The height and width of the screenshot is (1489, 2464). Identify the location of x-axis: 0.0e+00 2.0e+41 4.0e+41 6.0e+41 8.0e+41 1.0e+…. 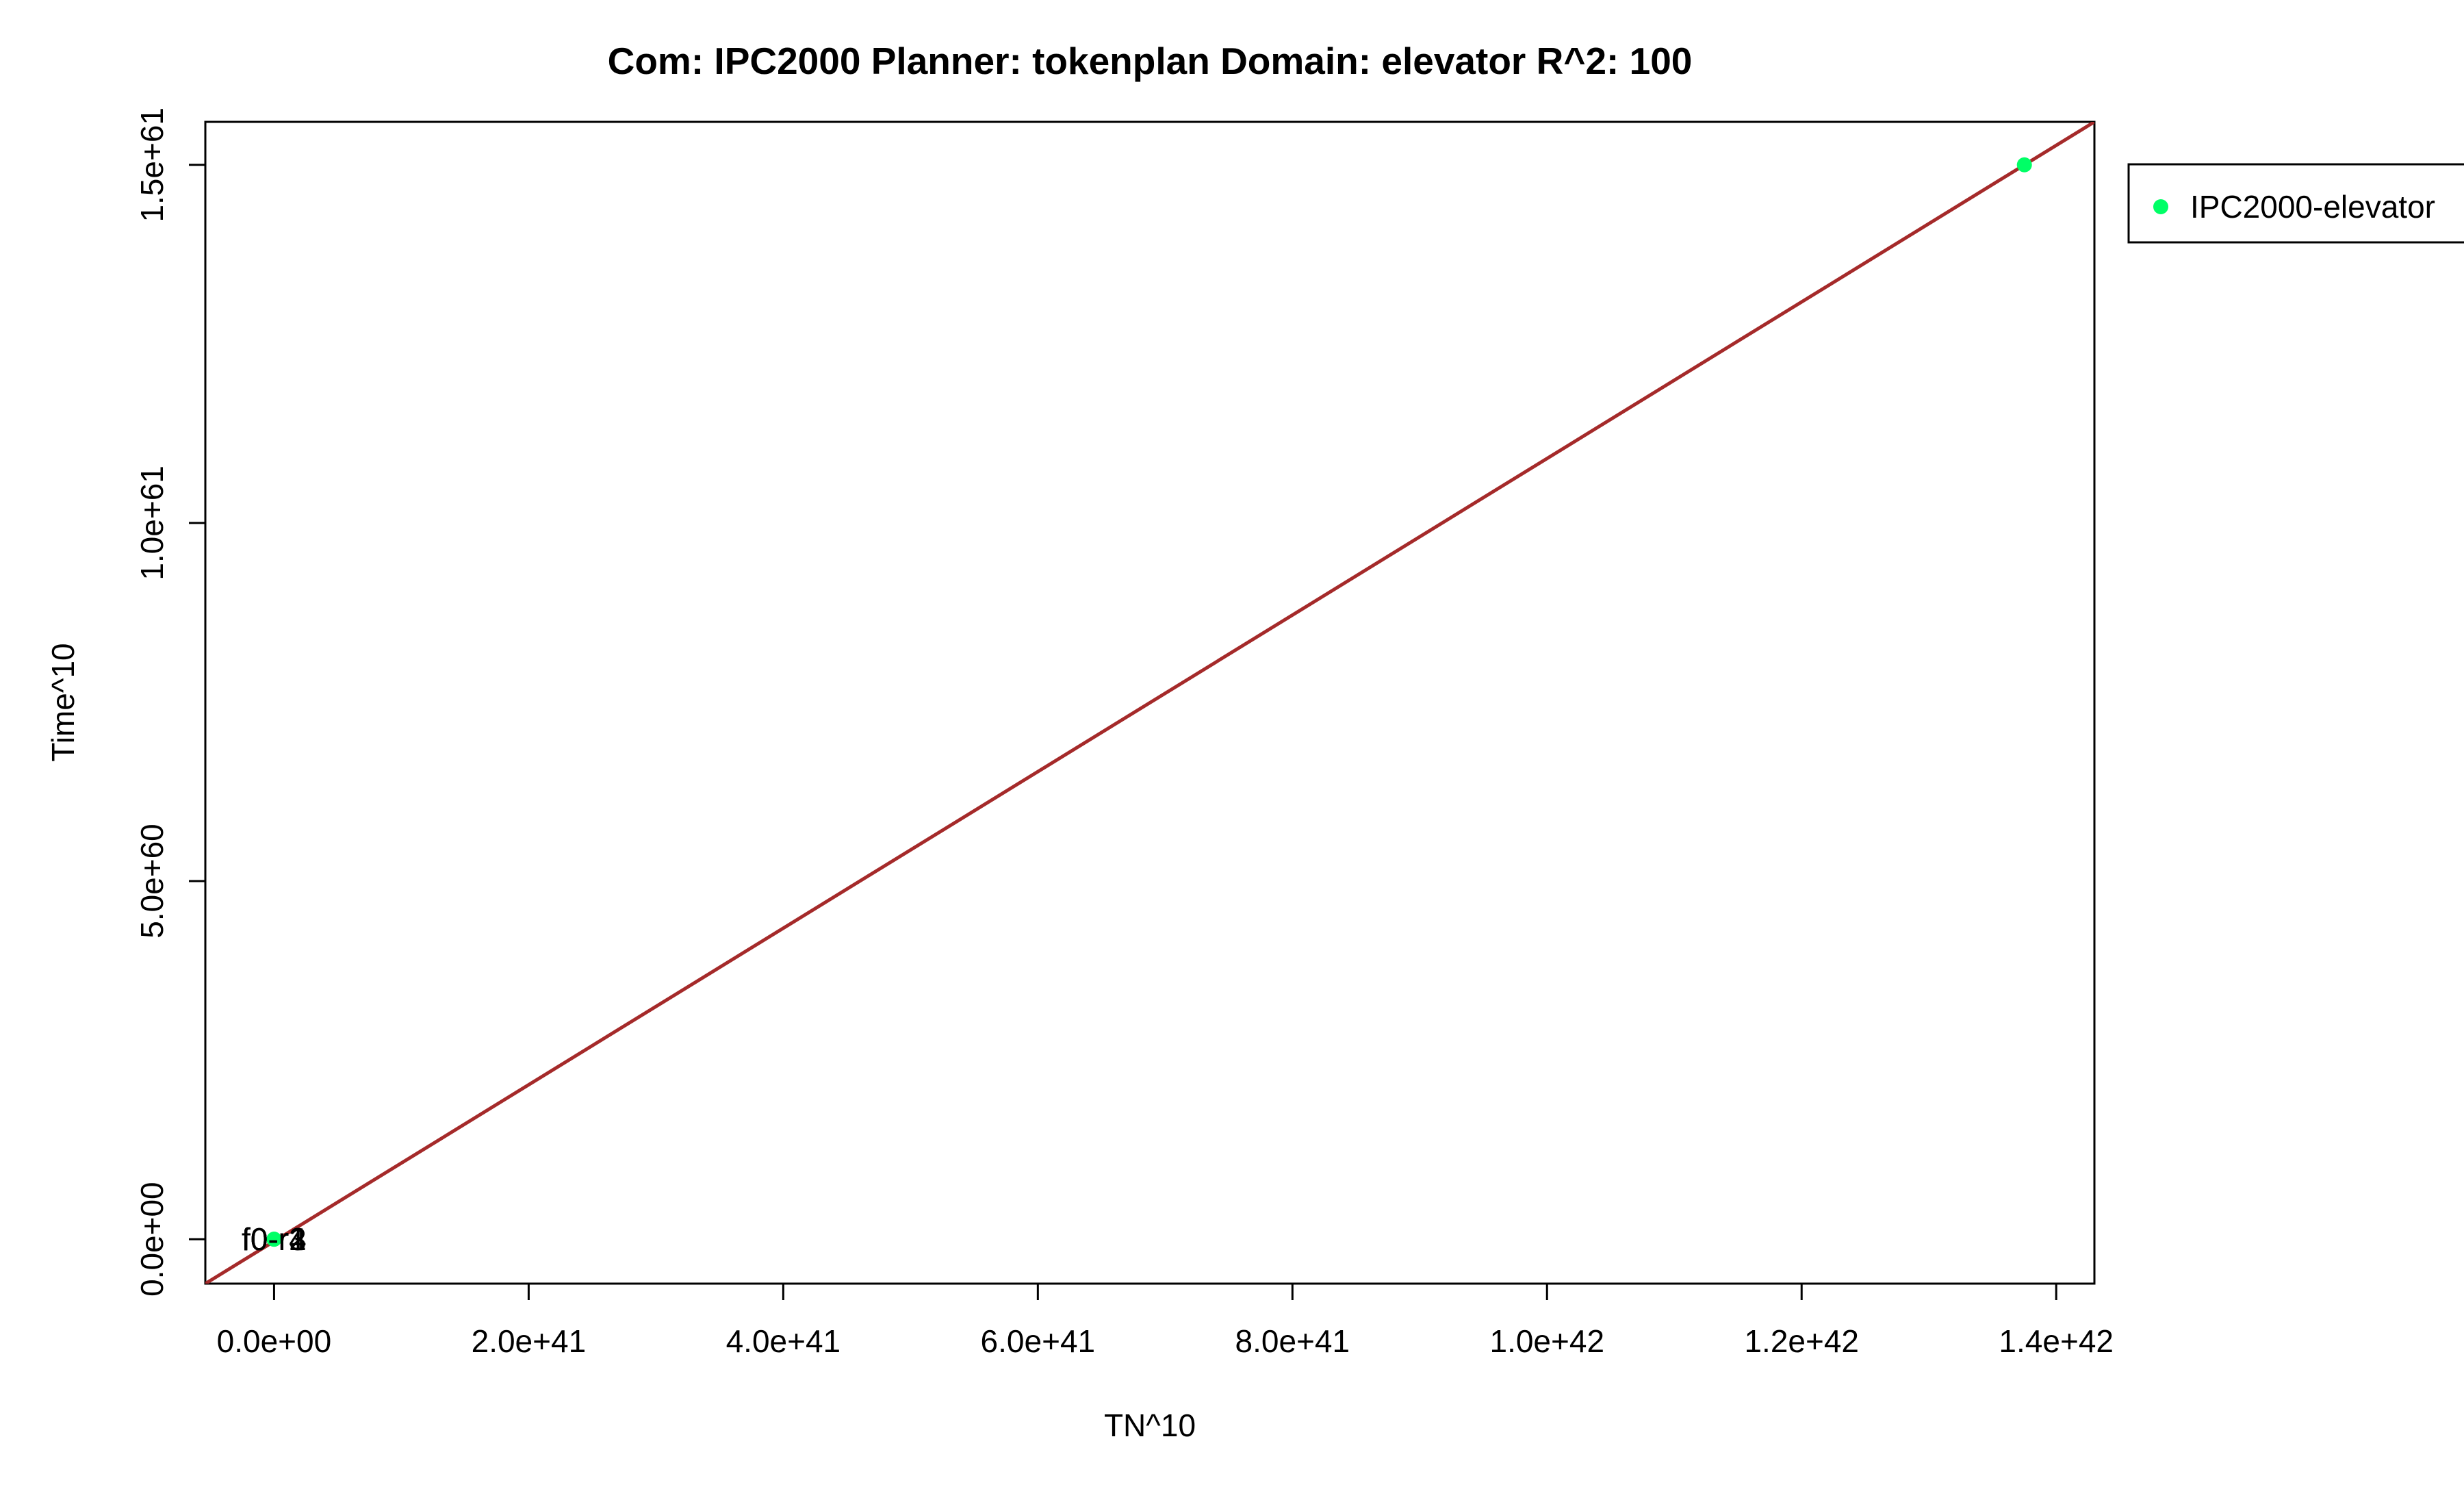
(1165, 1320).